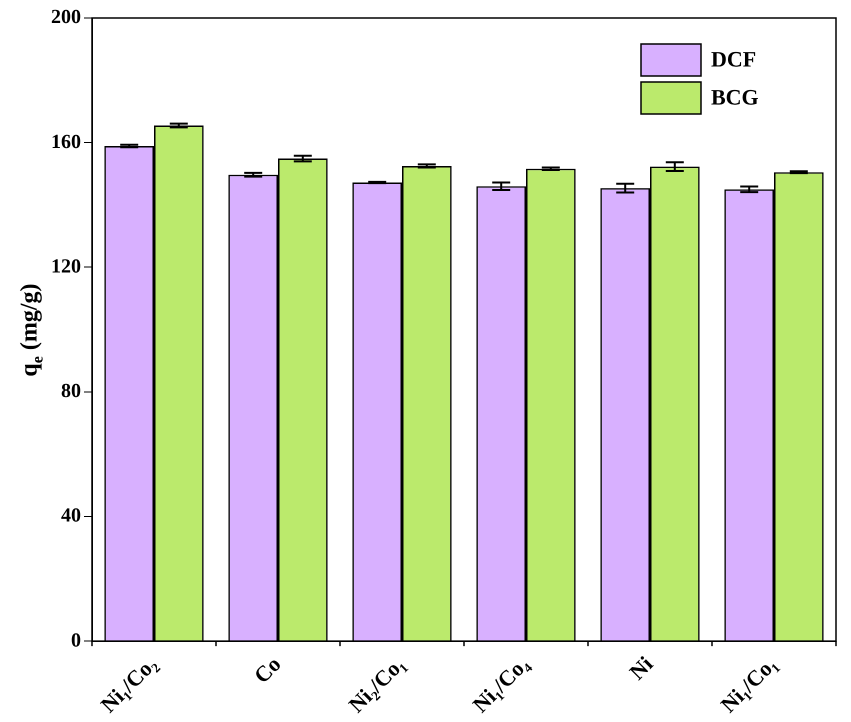 This screenshot has height=722, width=851. Describe the element at coordinates (76, 640) in the screenshot. I see `y-tick-label: 0` at that location.